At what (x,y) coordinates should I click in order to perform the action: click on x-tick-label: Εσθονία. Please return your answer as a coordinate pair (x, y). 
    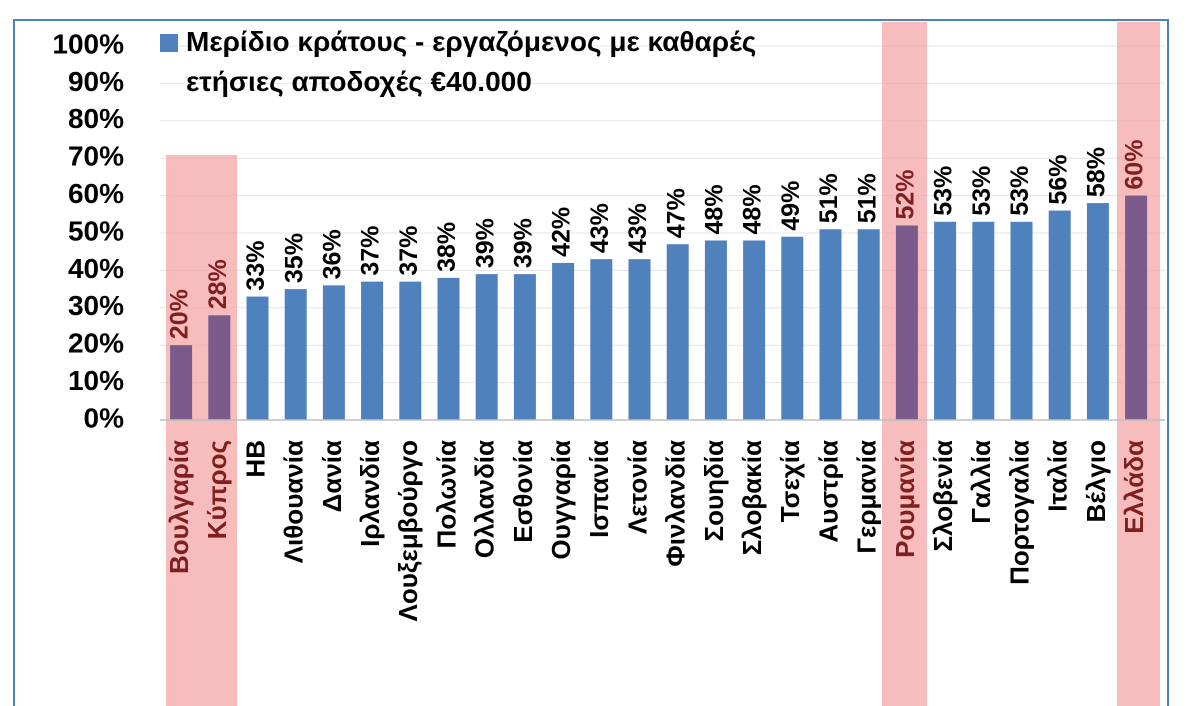
    Looking at the image, I should click on (523, 491).